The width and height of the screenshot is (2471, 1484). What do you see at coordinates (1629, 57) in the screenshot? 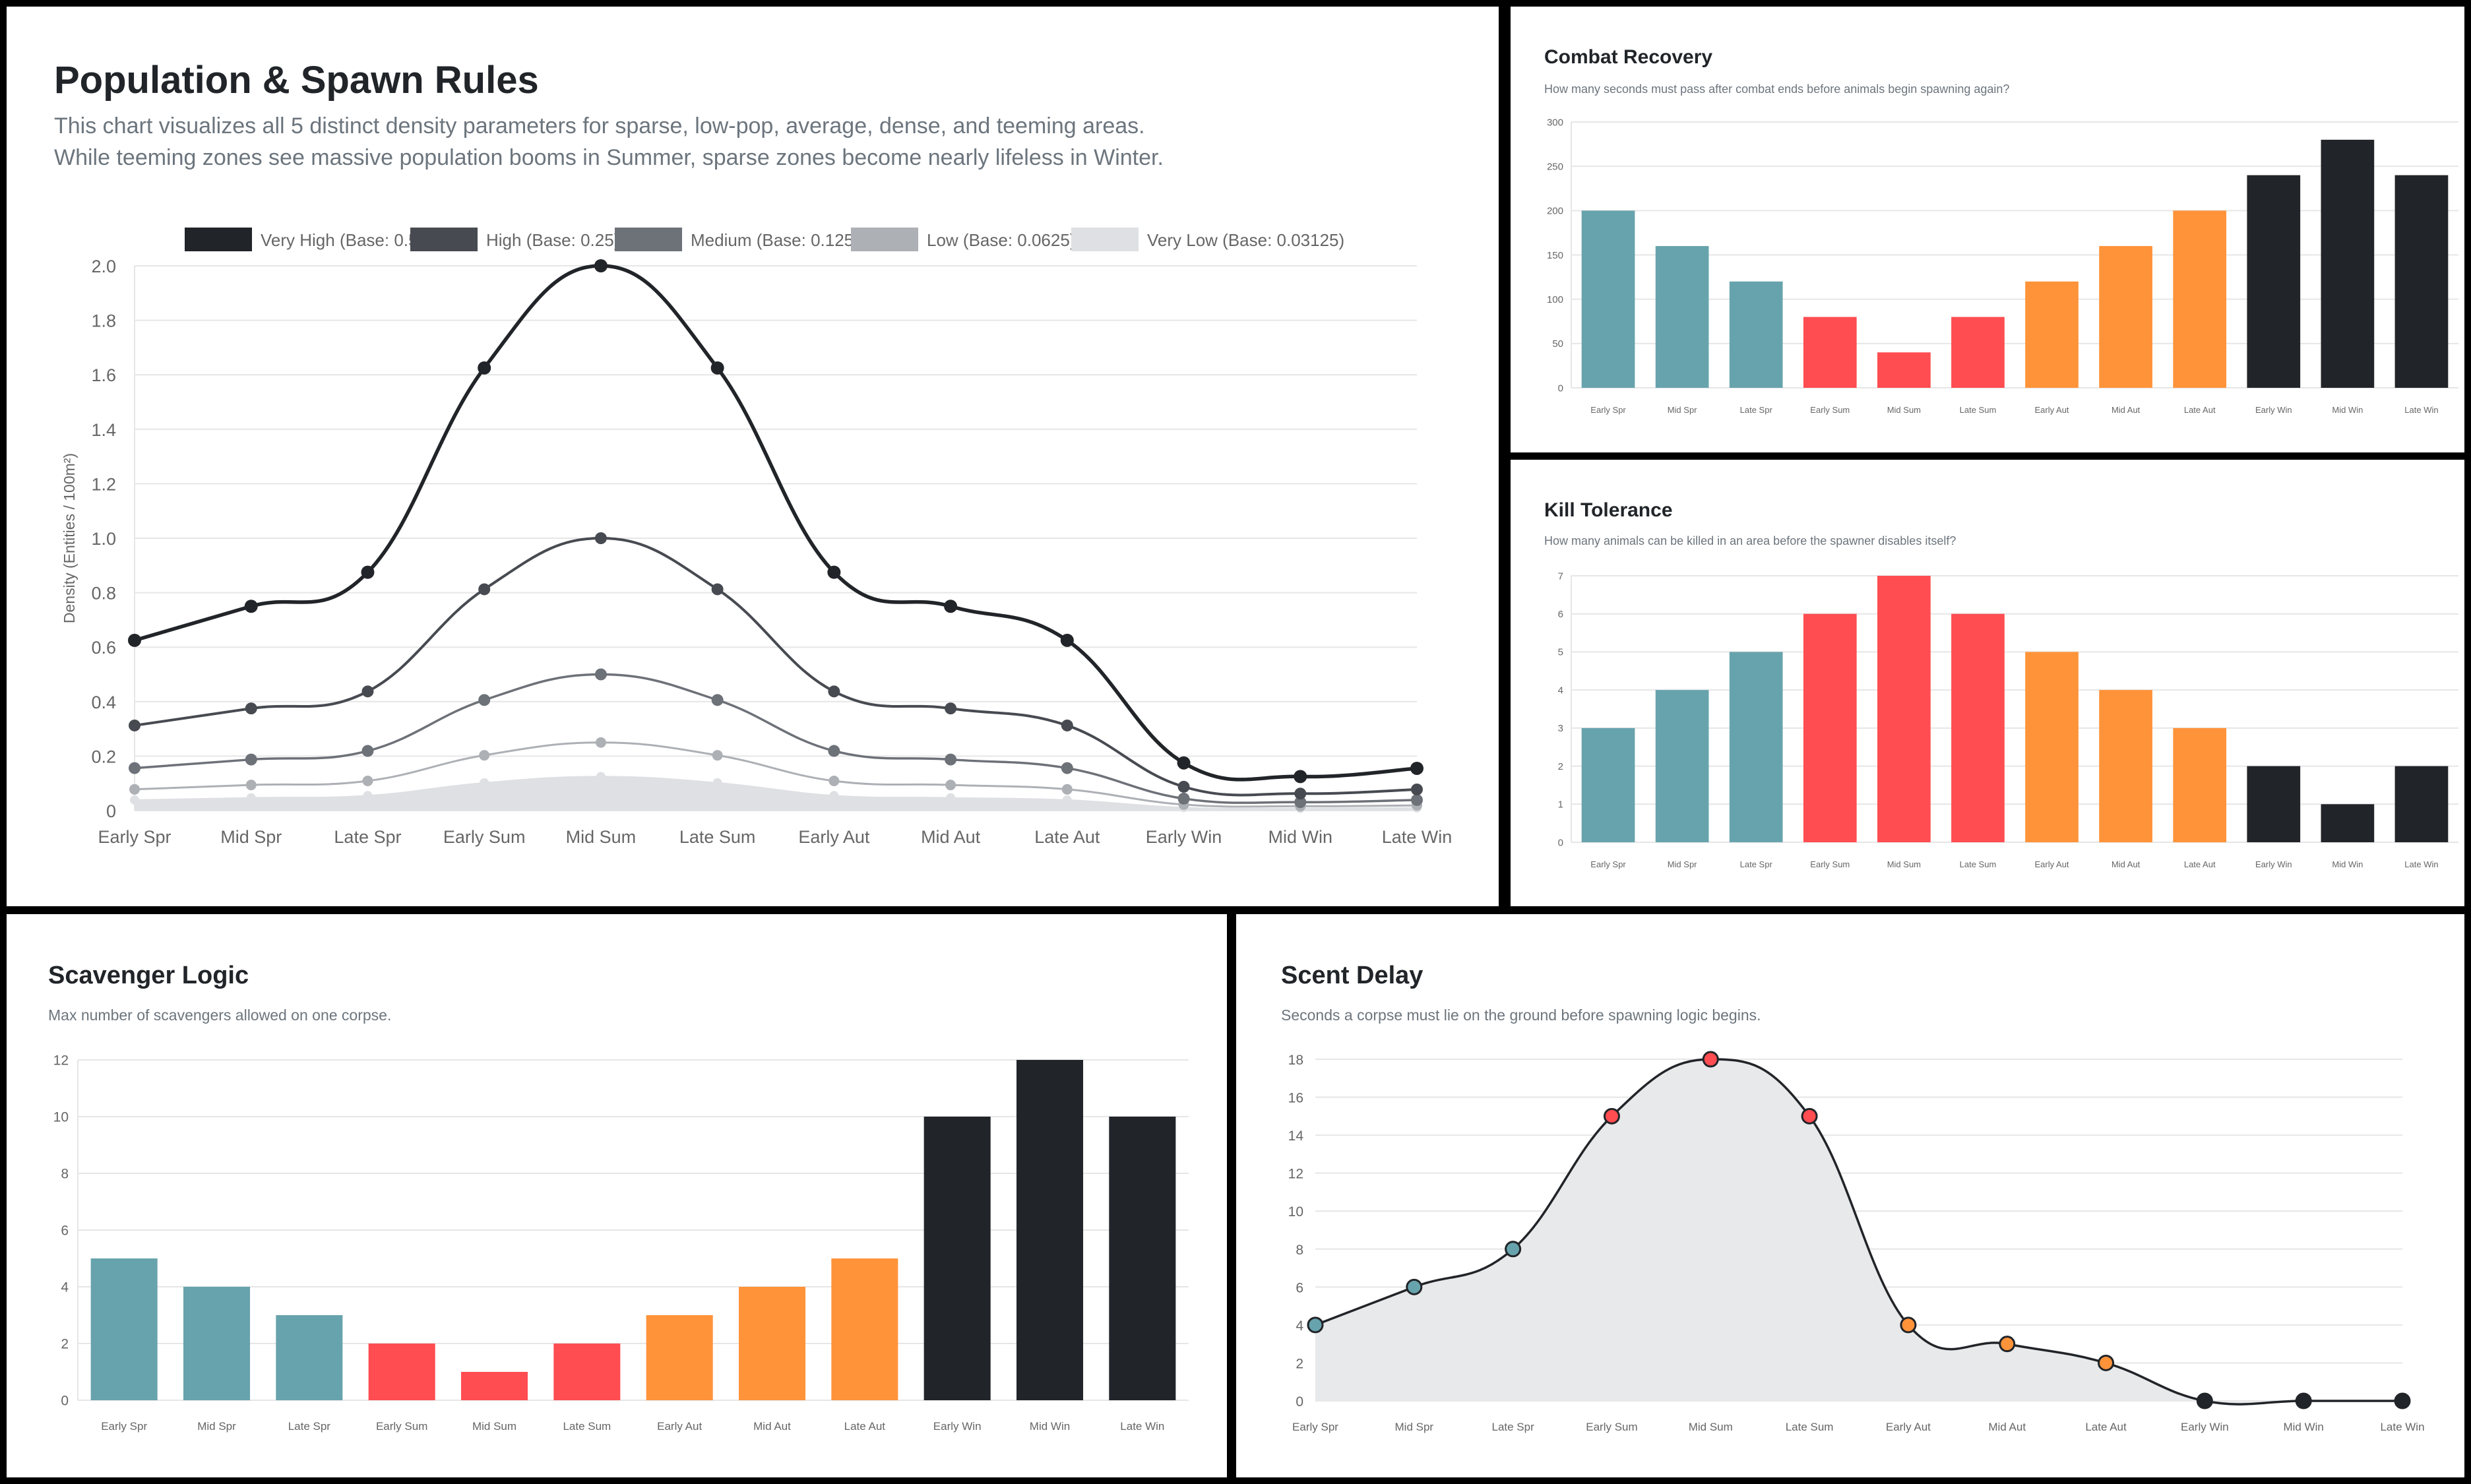
I see `combat-title: Combat Recovery` at bounding box center [1629, 57].